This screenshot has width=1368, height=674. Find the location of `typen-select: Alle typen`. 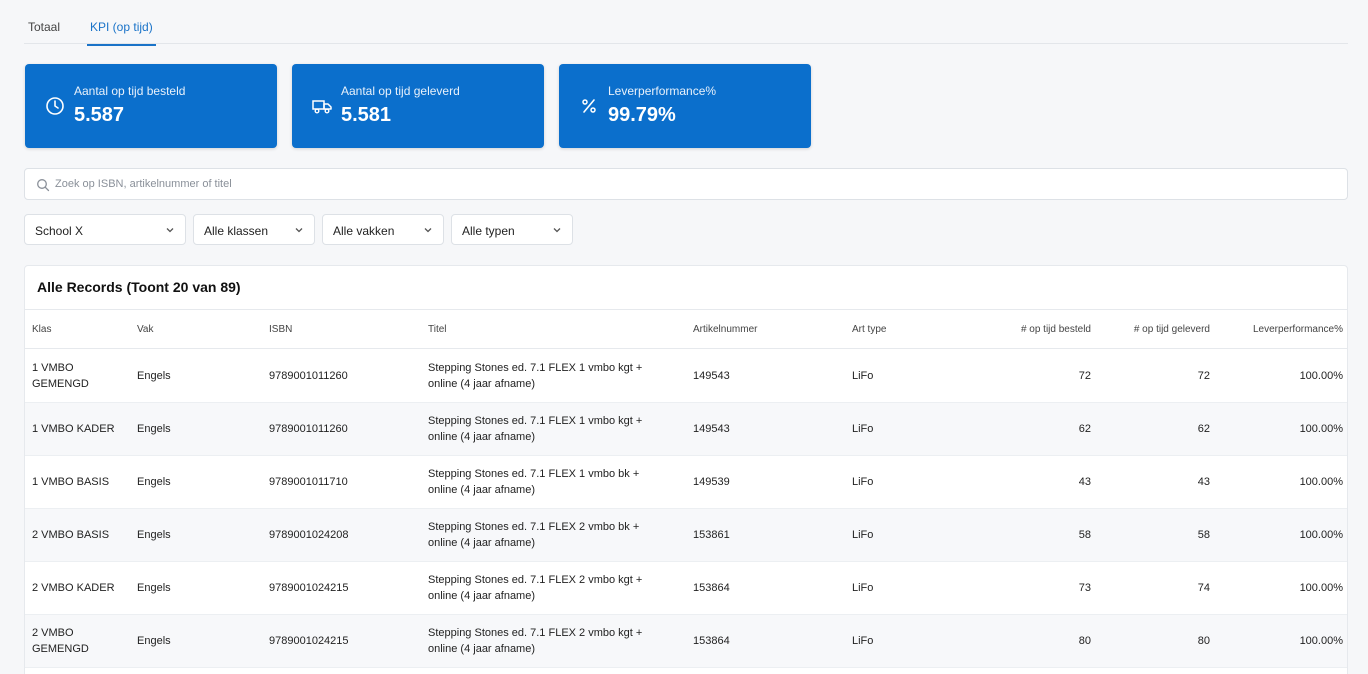

typen-select: Alle typen is located at coordinates (512, 229).